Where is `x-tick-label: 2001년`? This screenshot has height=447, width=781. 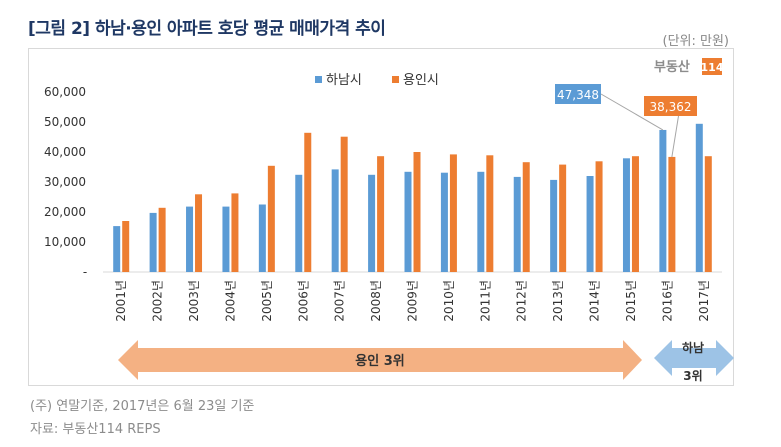
x-tick-label: 2001년 is located at coordinates (121, 301).